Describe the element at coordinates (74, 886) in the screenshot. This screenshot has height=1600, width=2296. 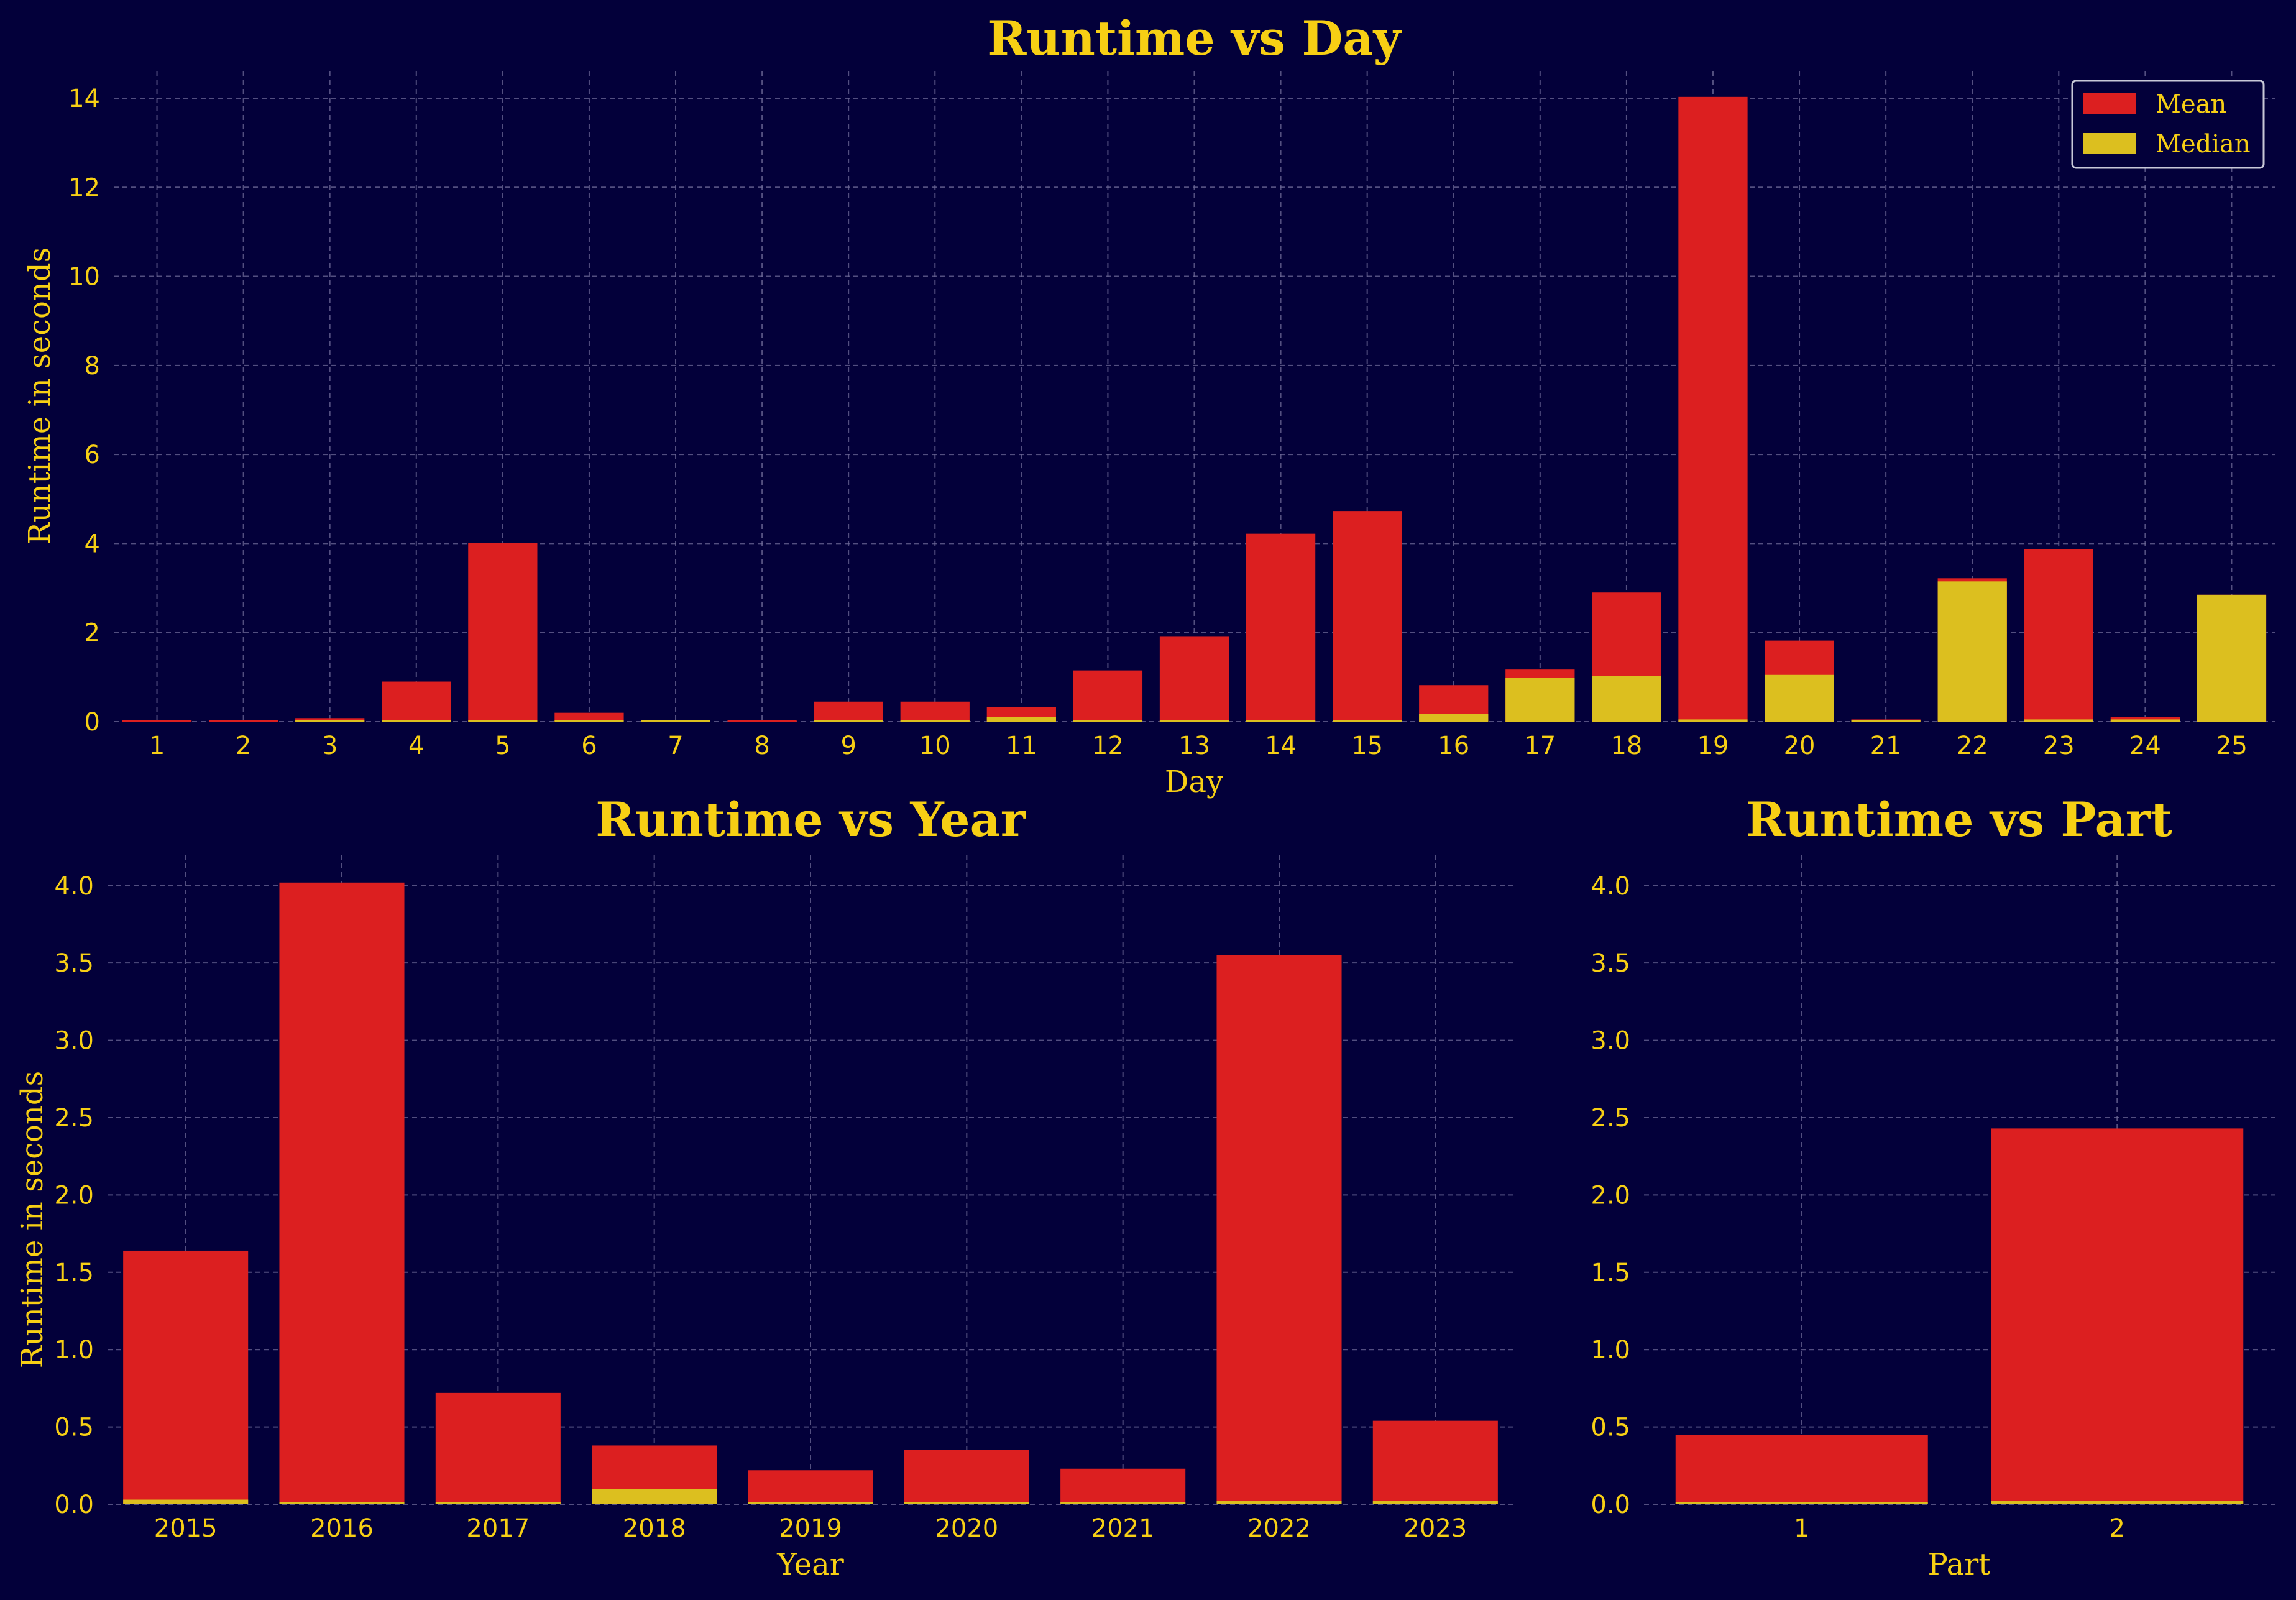
I see `year-ytick-label: 4.0` at that location.